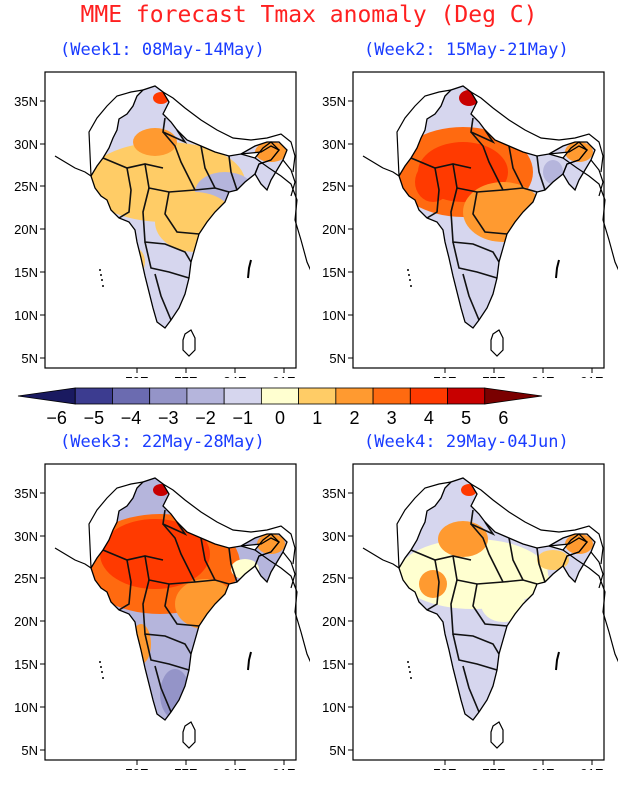 This screenshot has width=618, height=800. Describe the element at coordinates (56, 418) in the screenshot. I see `colorbar-label: −6` at that location.